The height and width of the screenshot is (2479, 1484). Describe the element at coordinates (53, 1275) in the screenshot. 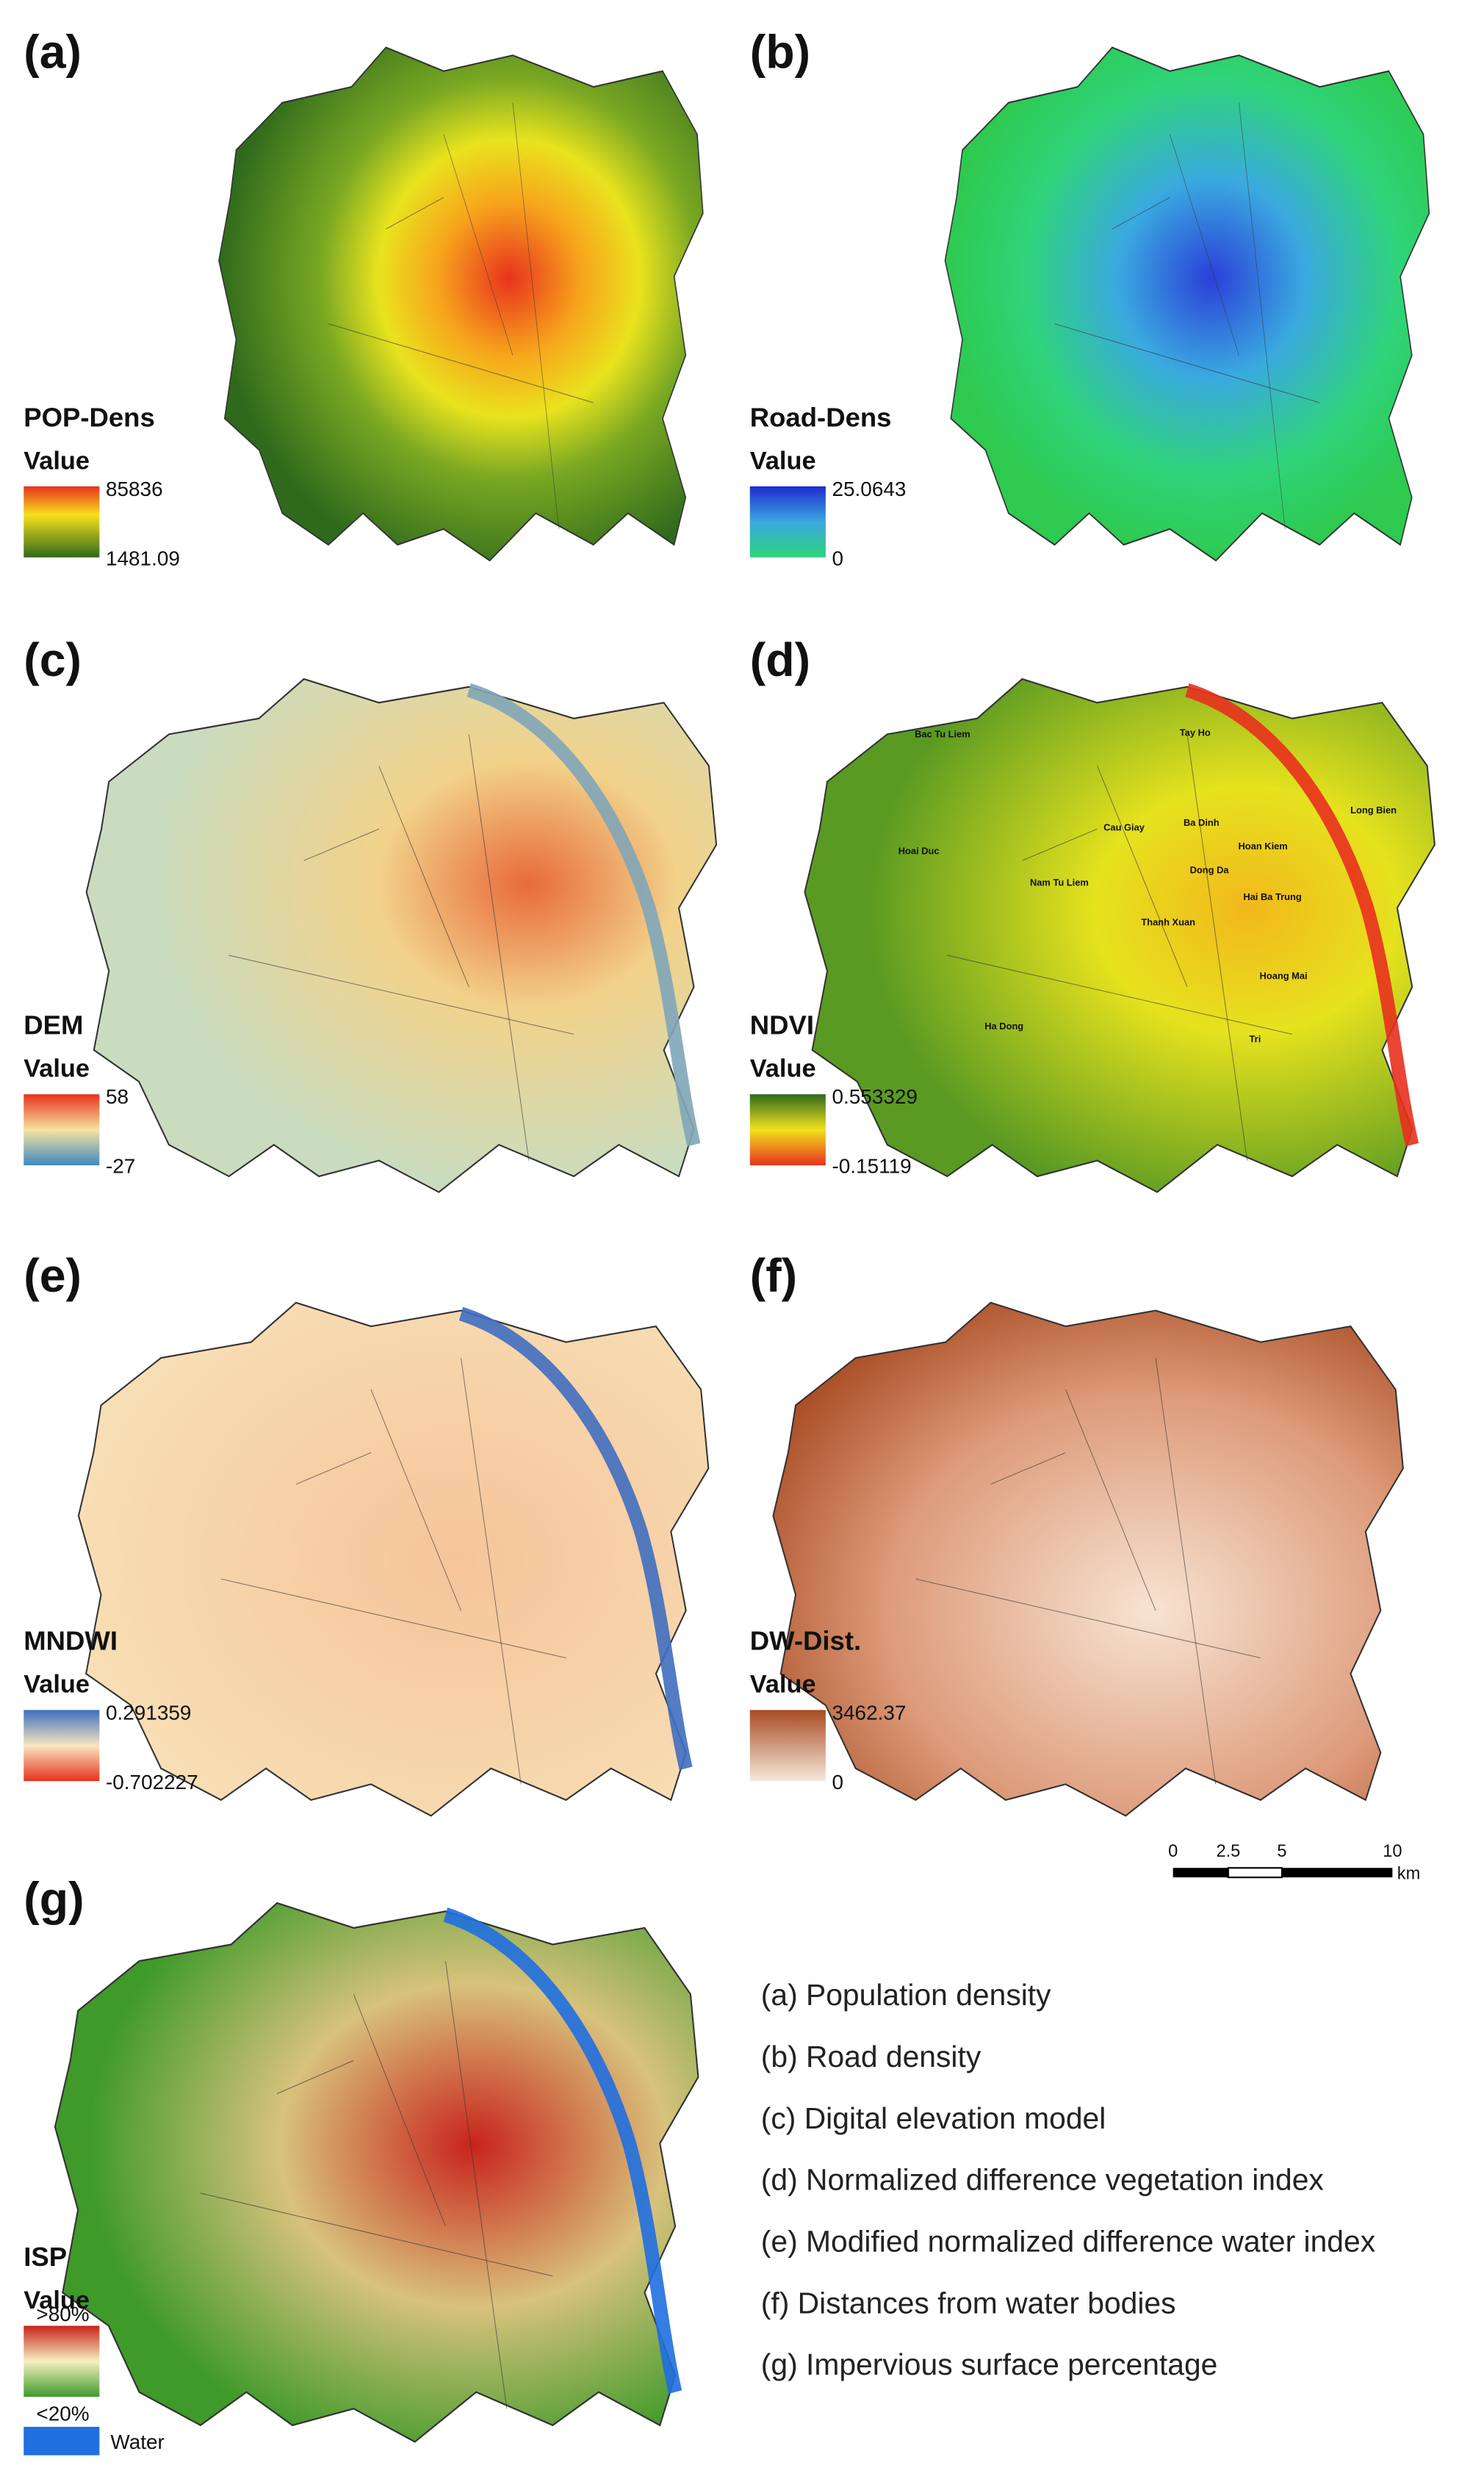

I see `panel-label: (e)` at that location.